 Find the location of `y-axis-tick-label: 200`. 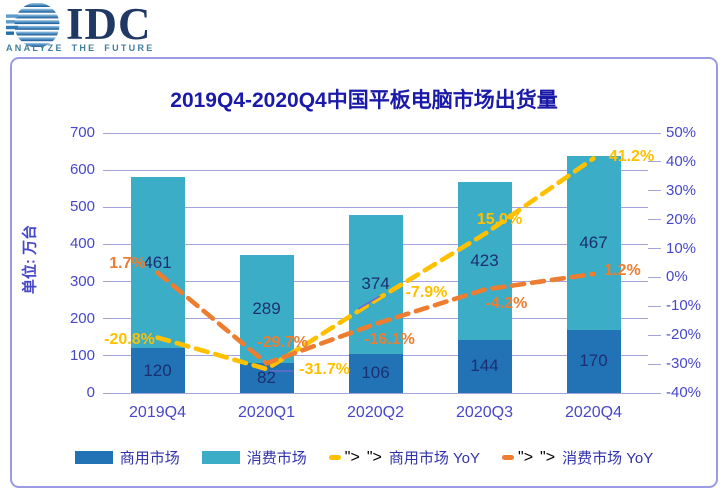

y-axis-tick-label: 200 is located at coordinates (82, 318).